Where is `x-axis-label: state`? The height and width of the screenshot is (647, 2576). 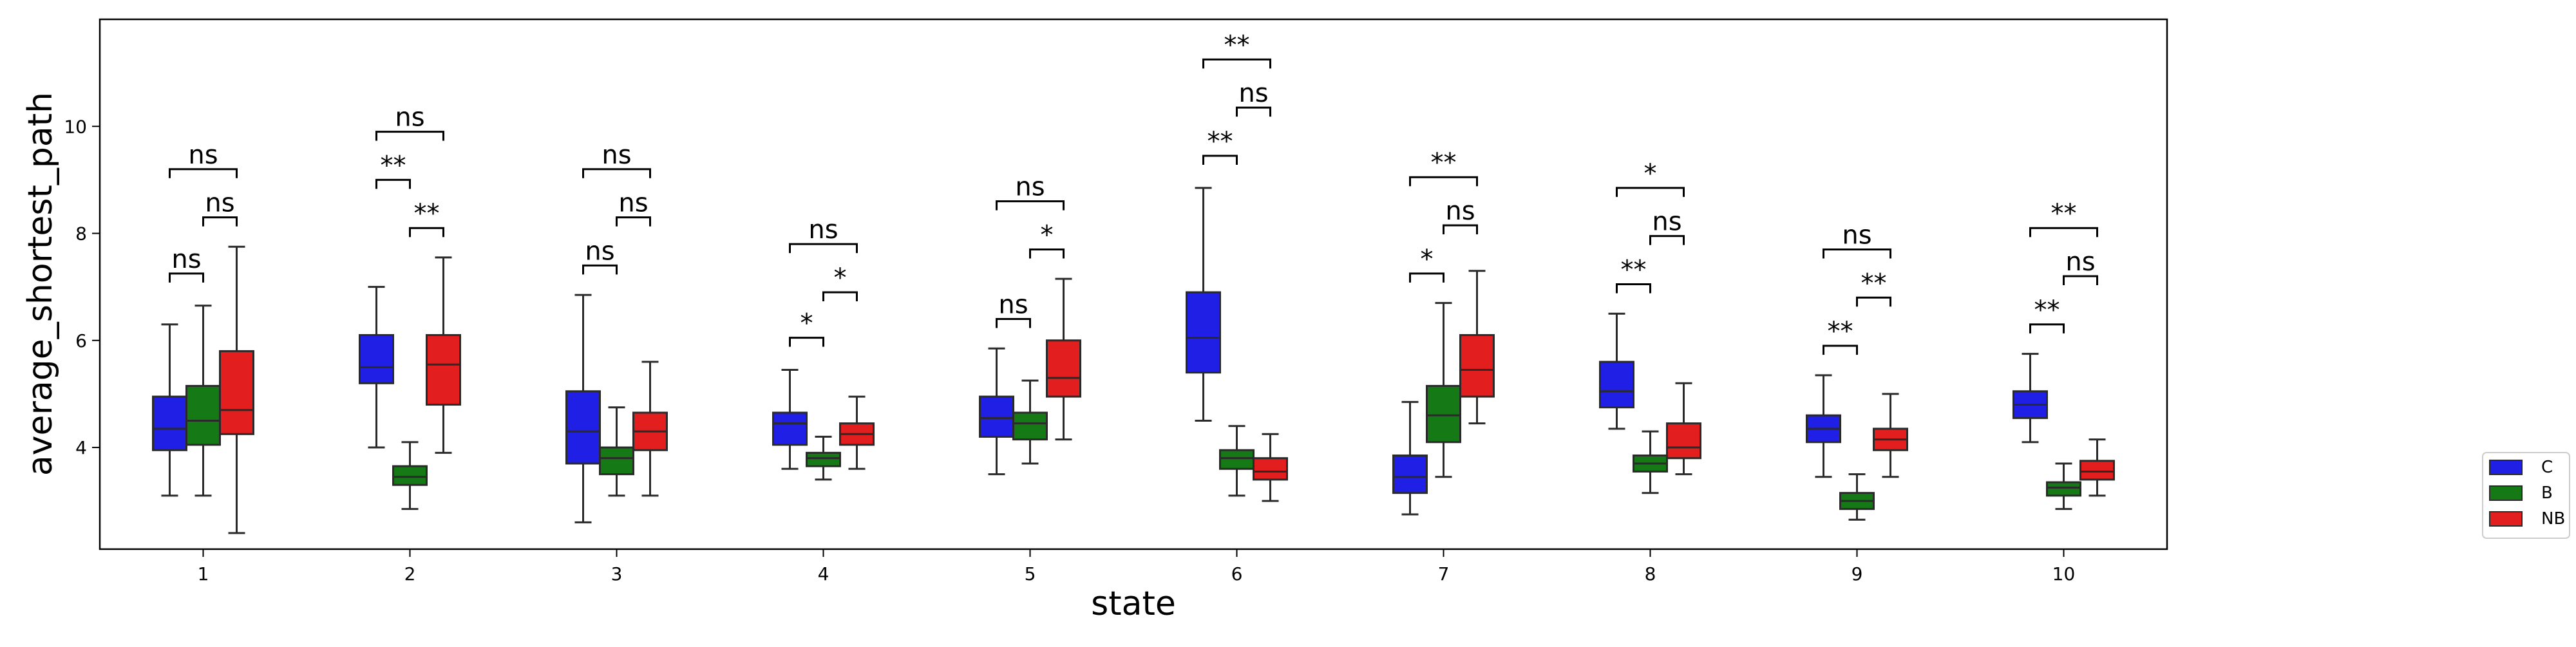
x-axis-label: state is located at coordinates (1133, 604).